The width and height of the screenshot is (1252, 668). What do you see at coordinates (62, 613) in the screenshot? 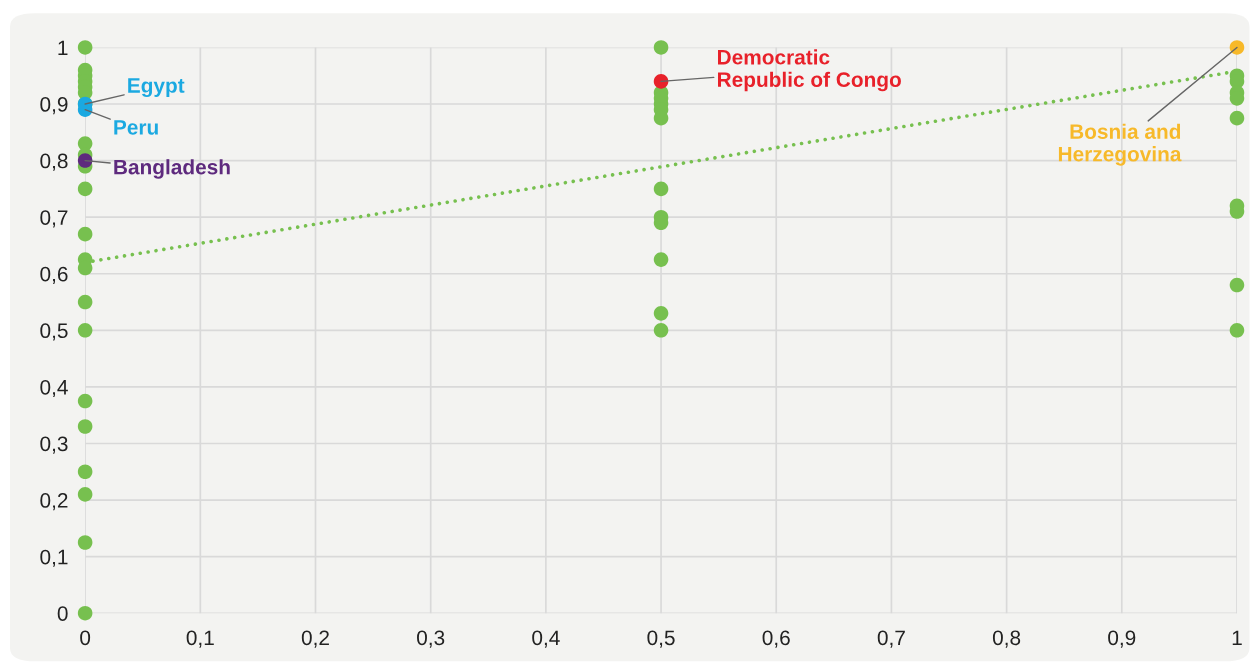
I see `y-tick-label: 0` at bounding box center [62, 613].